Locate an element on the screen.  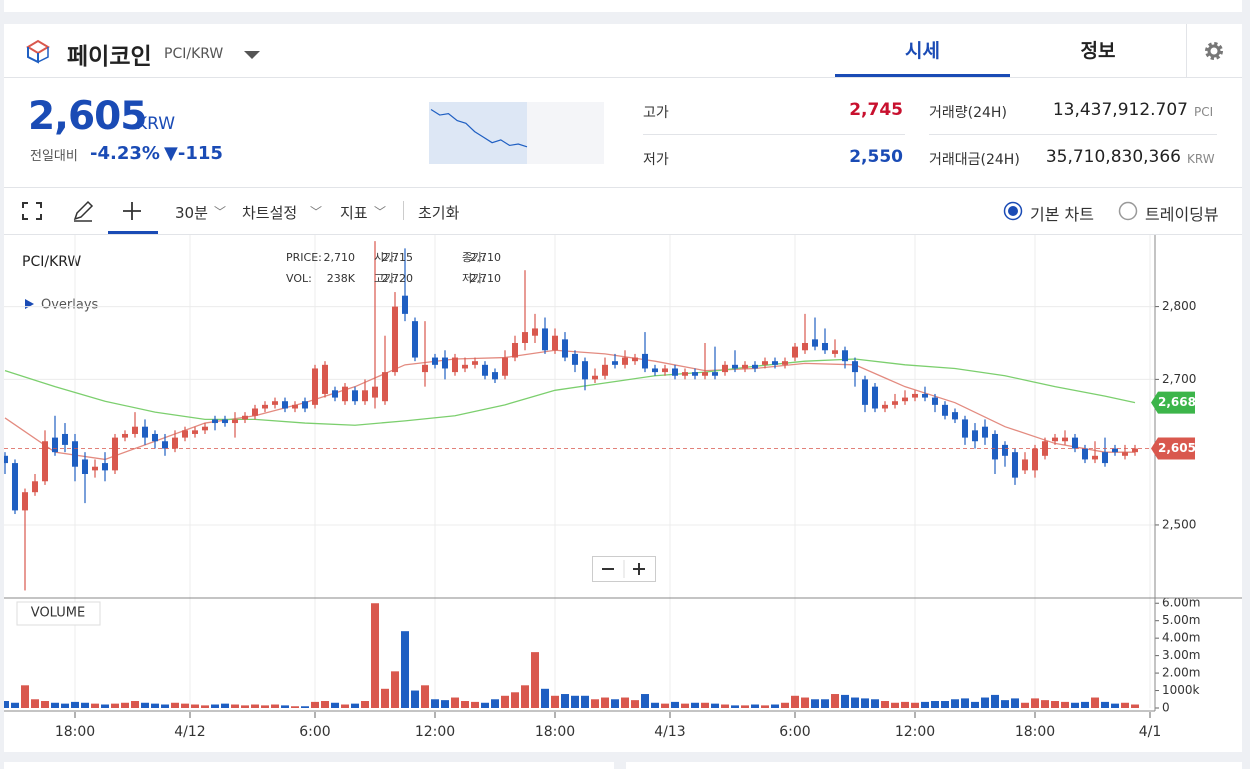
settings-icon is located at coordinates (1214, 51).